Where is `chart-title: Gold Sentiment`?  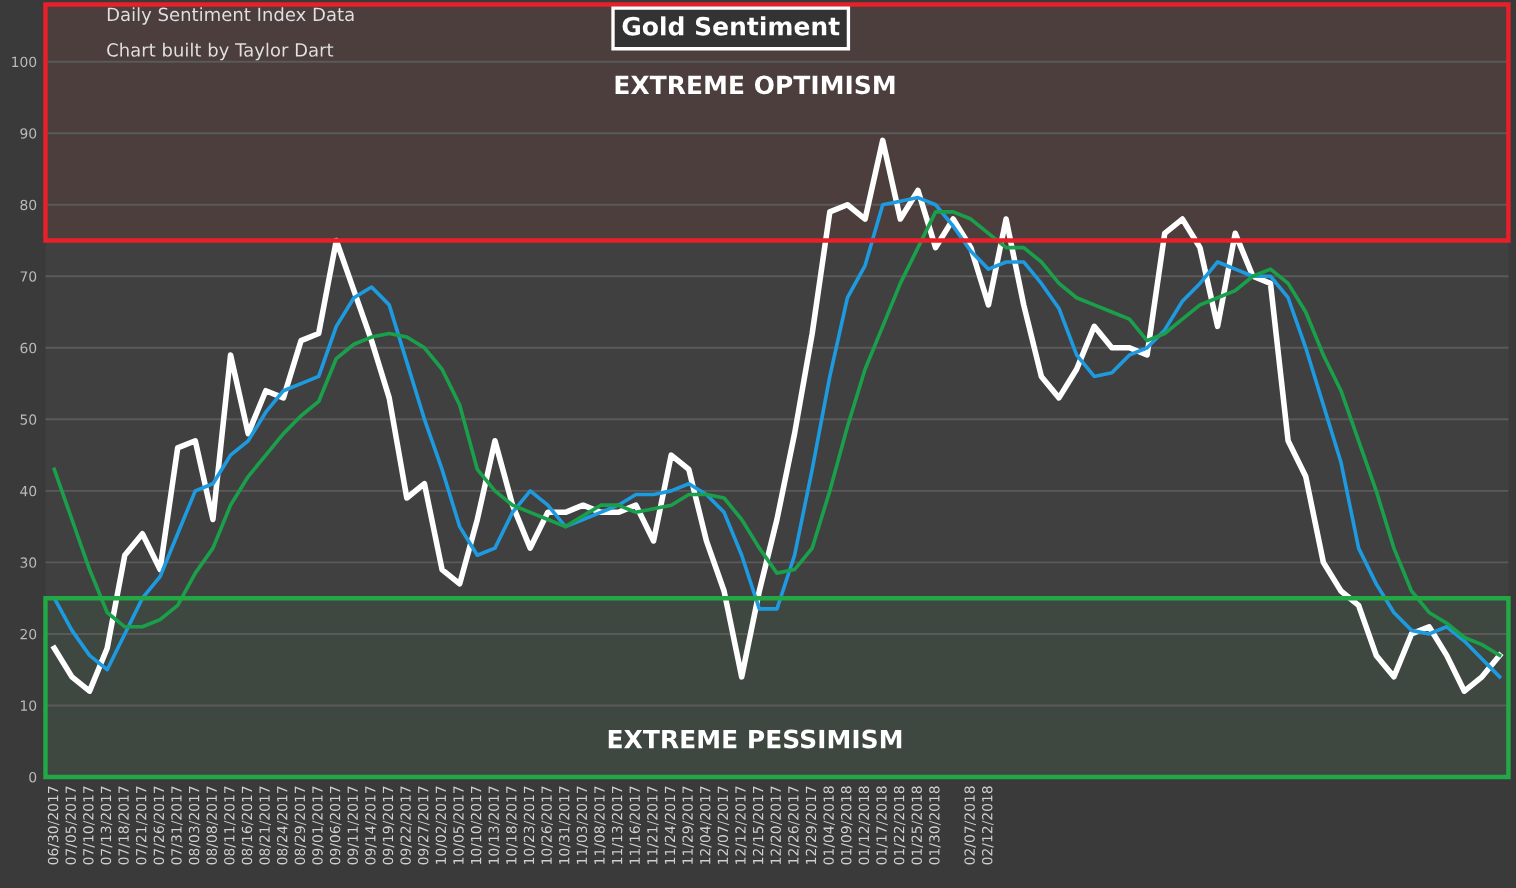
chart-title: Gold Sentiment is located at coordinates (731, 26).